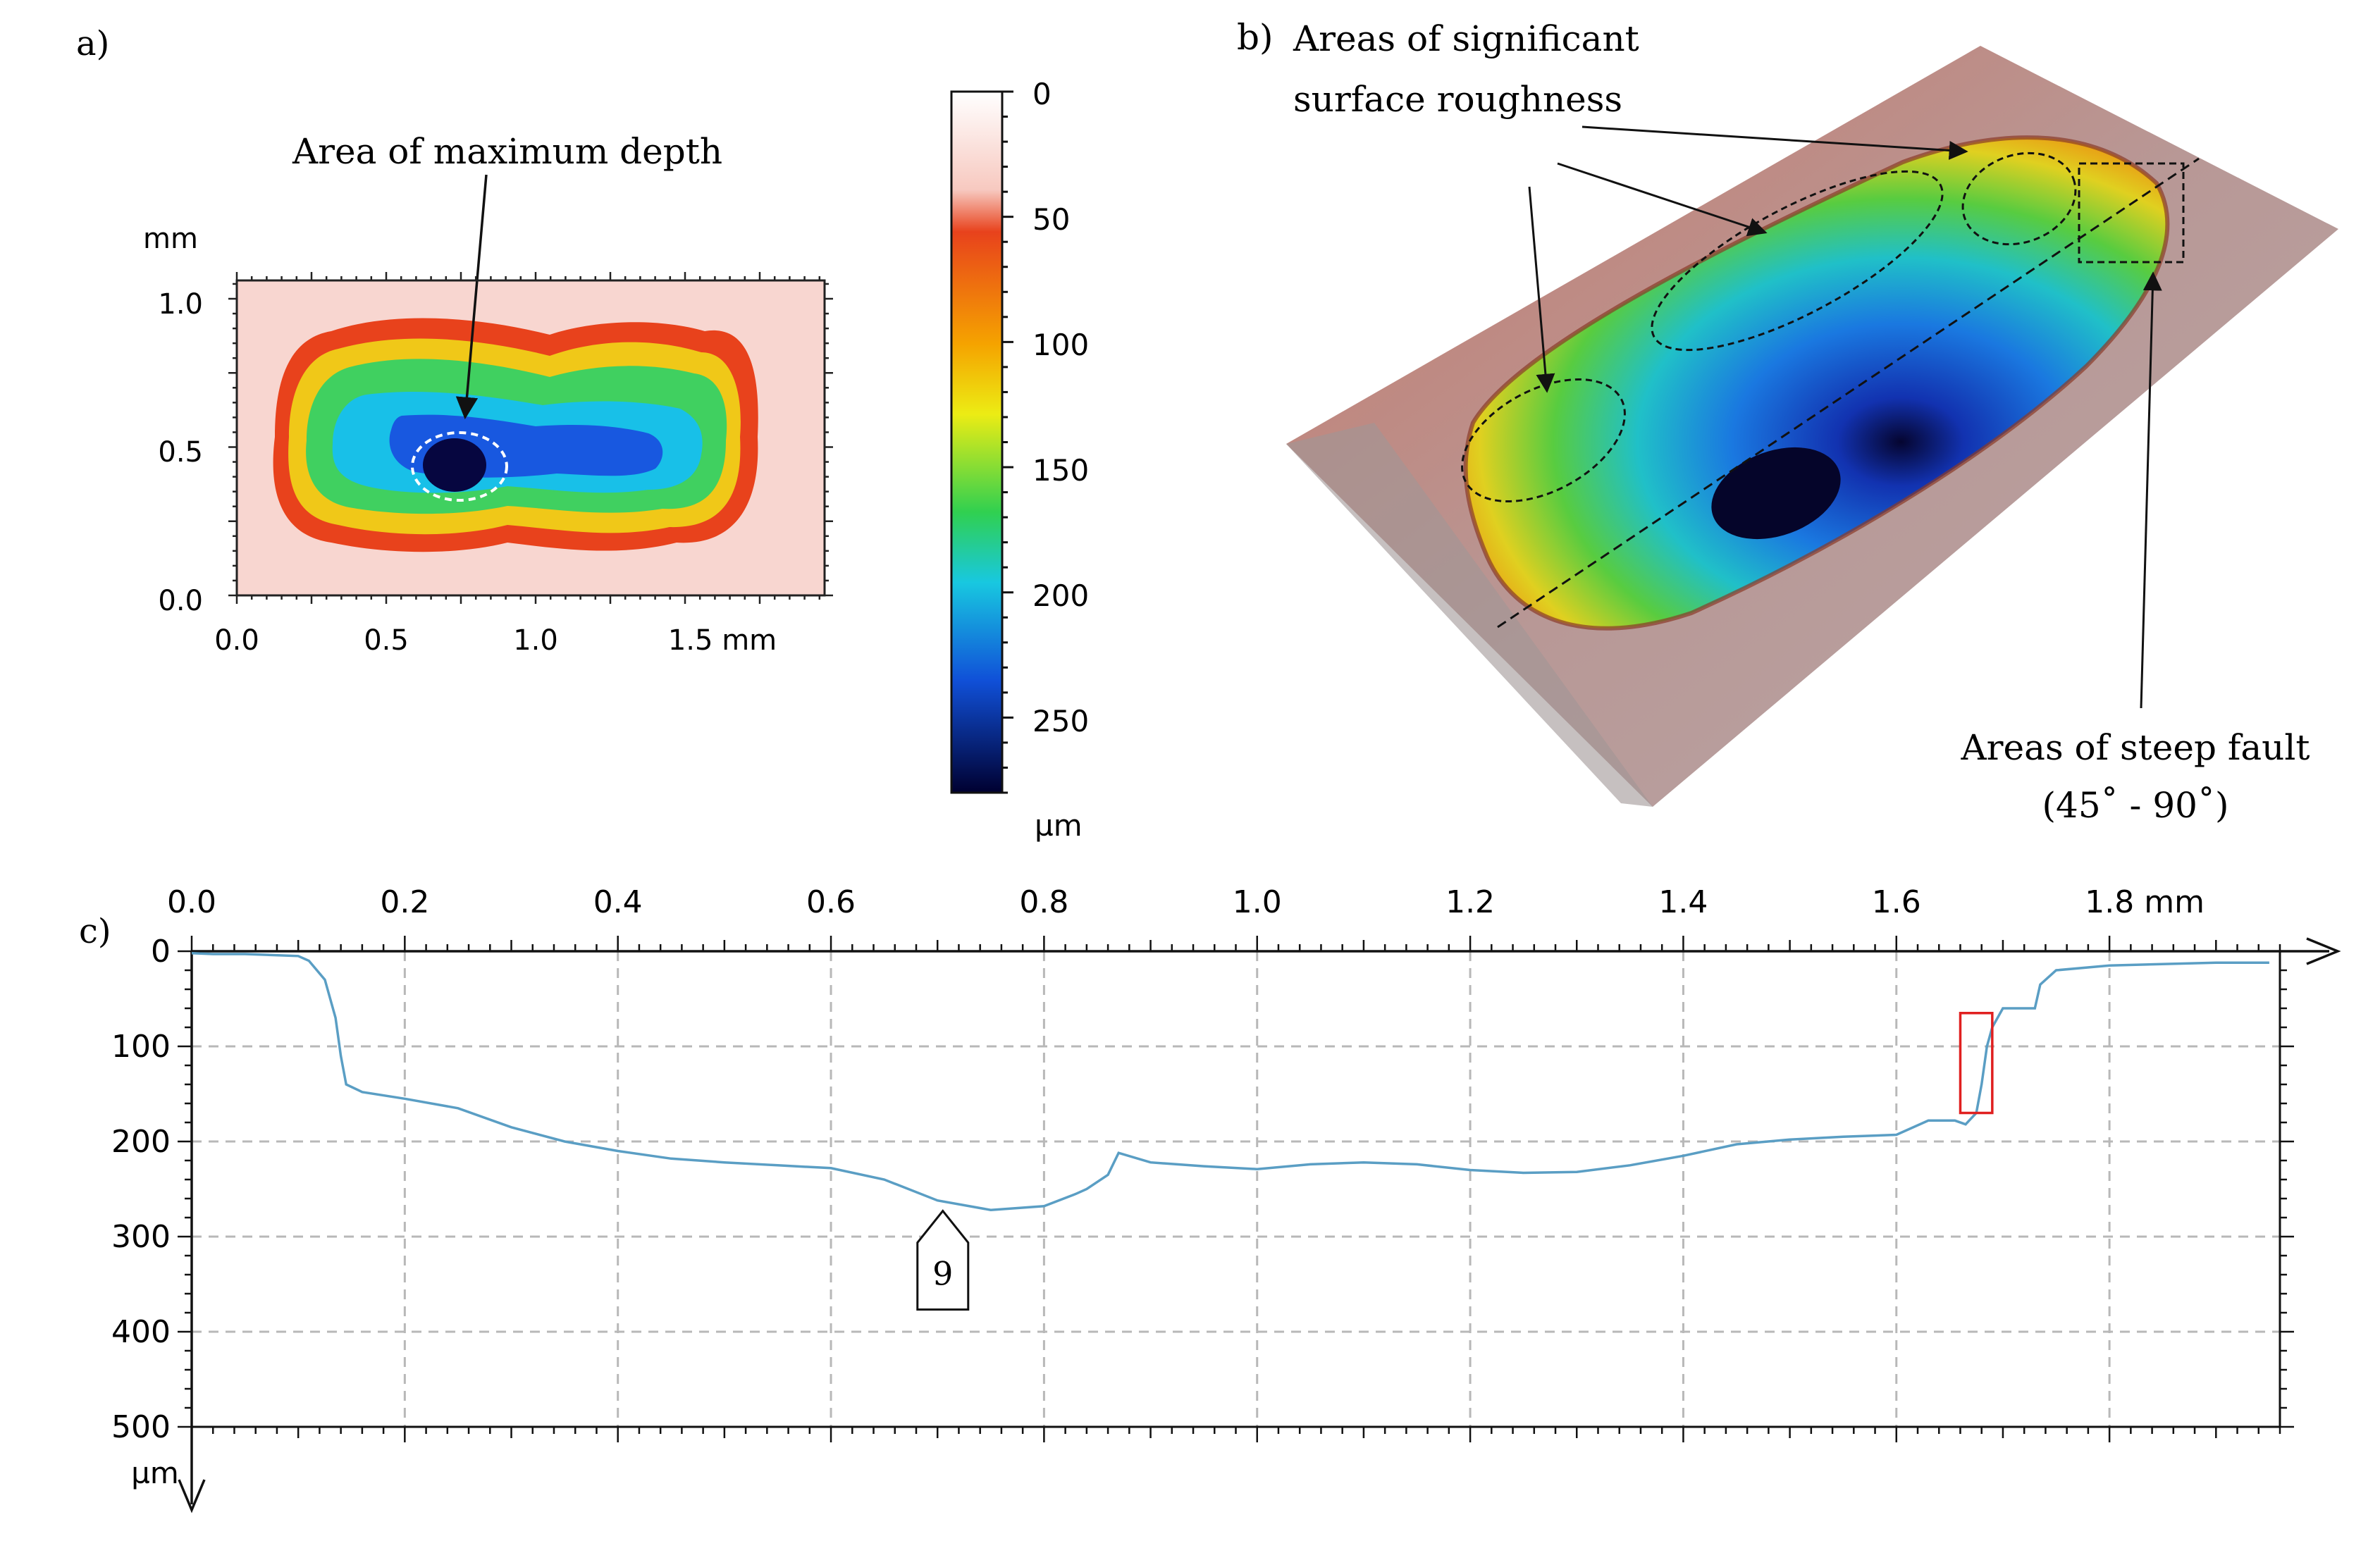 This screenshot has height=1541, width=2380. Describe the element at coordinates (387, 640) in the screenshot. I see `panel-a-x-tick: 0.5` at that location.